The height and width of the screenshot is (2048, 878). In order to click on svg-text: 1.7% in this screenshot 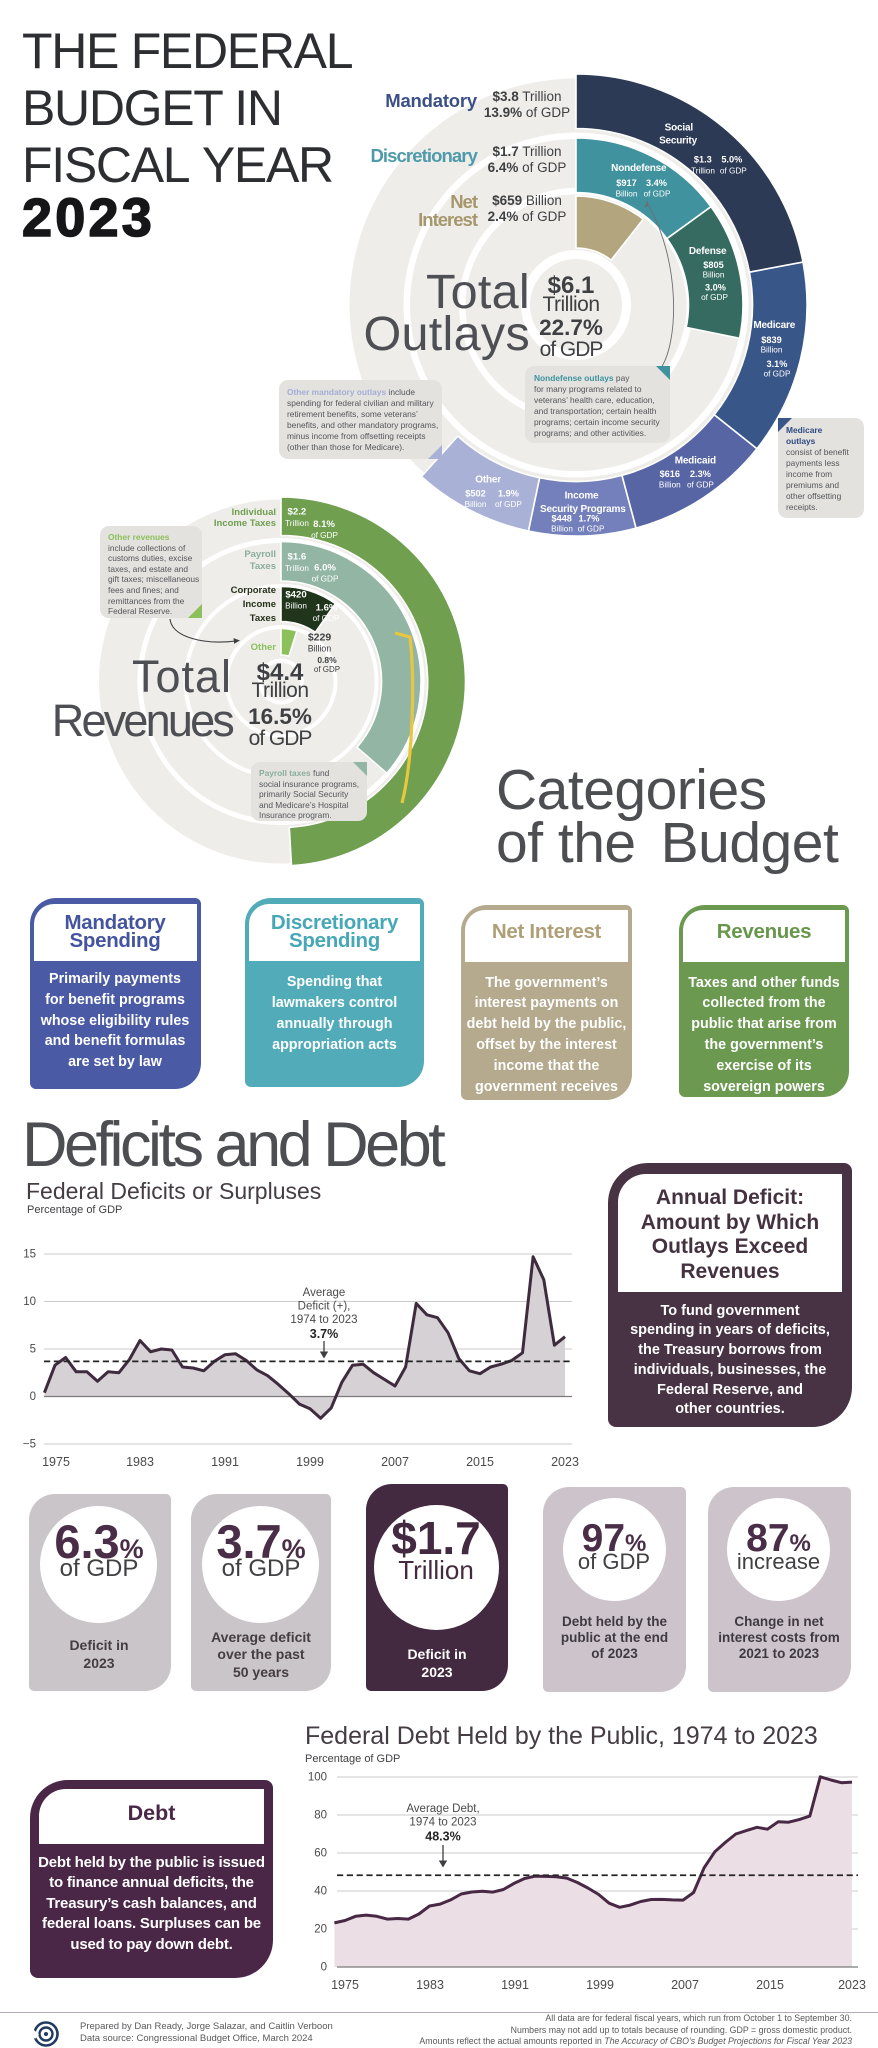, I will do `click(589, 519)`.